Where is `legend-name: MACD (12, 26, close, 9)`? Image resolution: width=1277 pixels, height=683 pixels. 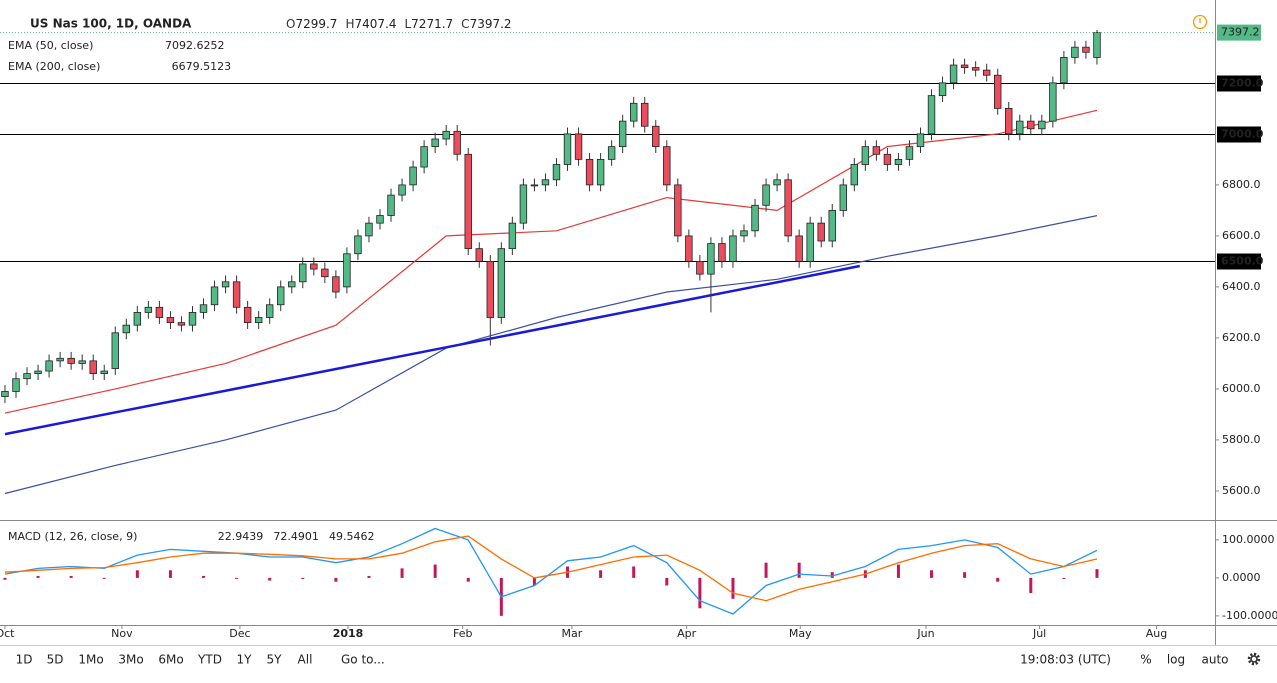
legend-name: MACD (12, 26, close, 9) is located at coordinates (72, 536).